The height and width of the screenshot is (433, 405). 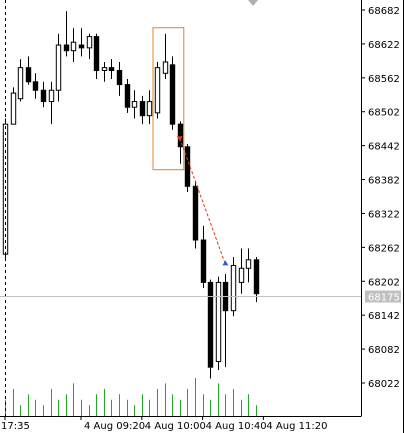 What do you see at coordinates (114, 426) in the screenshot?
I see `time-tick-label: 4 Aug 09:20` at bounding box center [114, 426].